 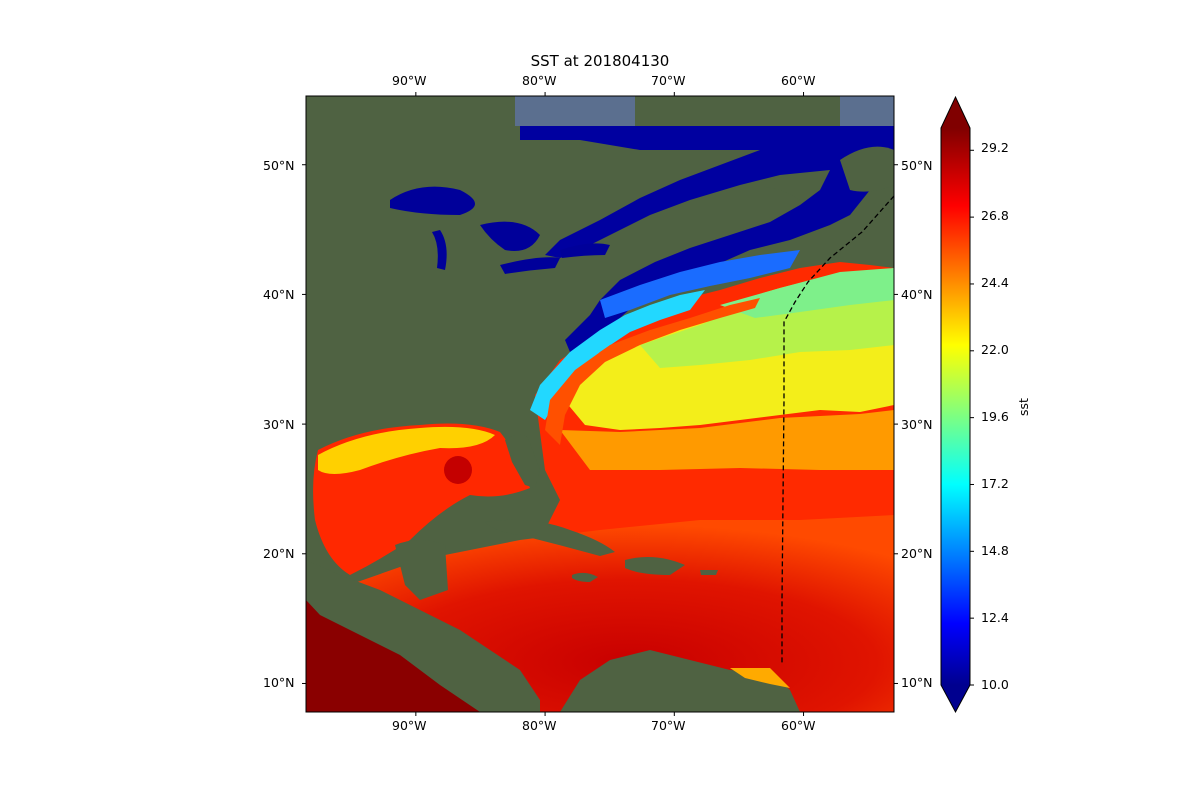 What do you see at coordinates (995, 416) in the screenshot?
I see `cb-tick-label: 19.6` at bounding box center [995, 416].